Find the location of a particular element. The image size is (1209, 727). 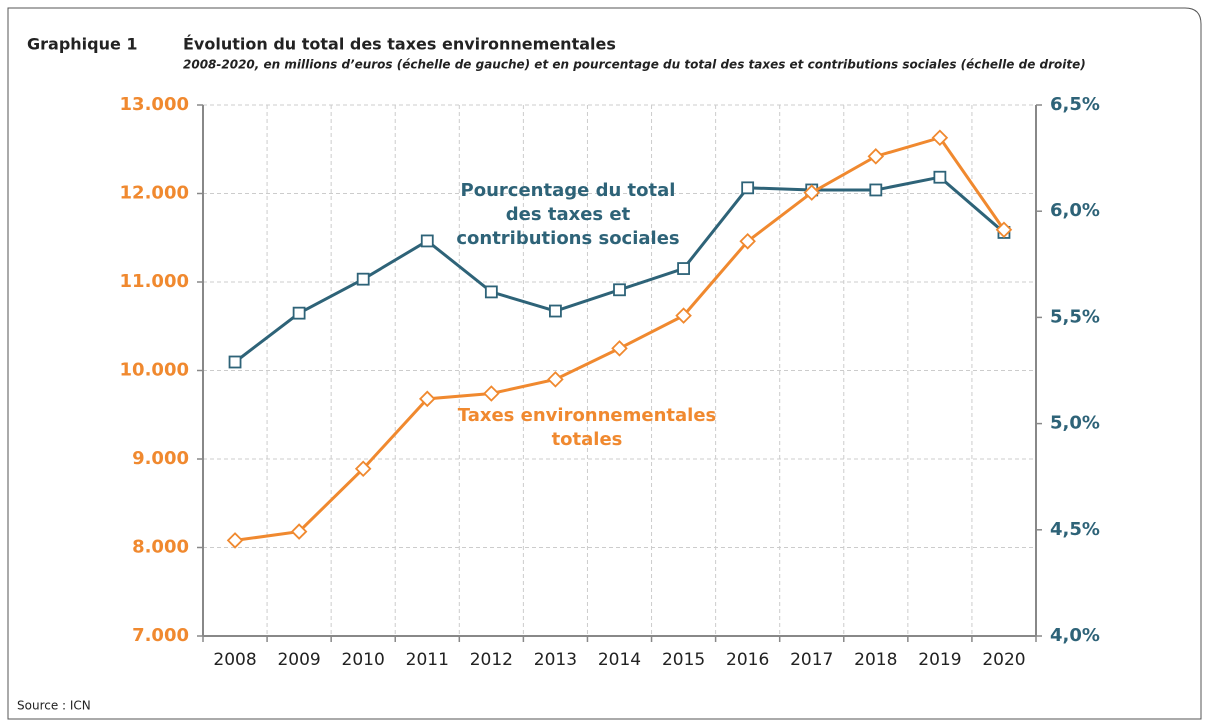

x-tick-label: 2019 is located at coordinates (939, 660).